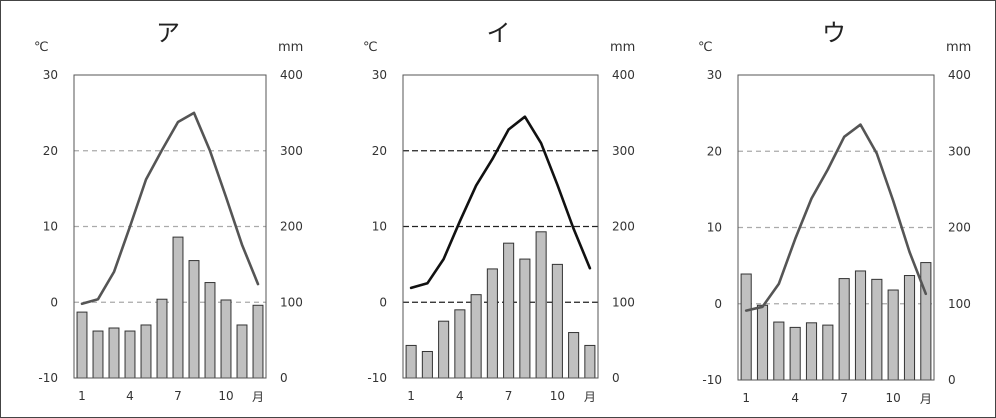  What do you see at coordinates (834, 33) in the screenshot?
I see `chart-title: ウ` at bounding box center [834, 33].